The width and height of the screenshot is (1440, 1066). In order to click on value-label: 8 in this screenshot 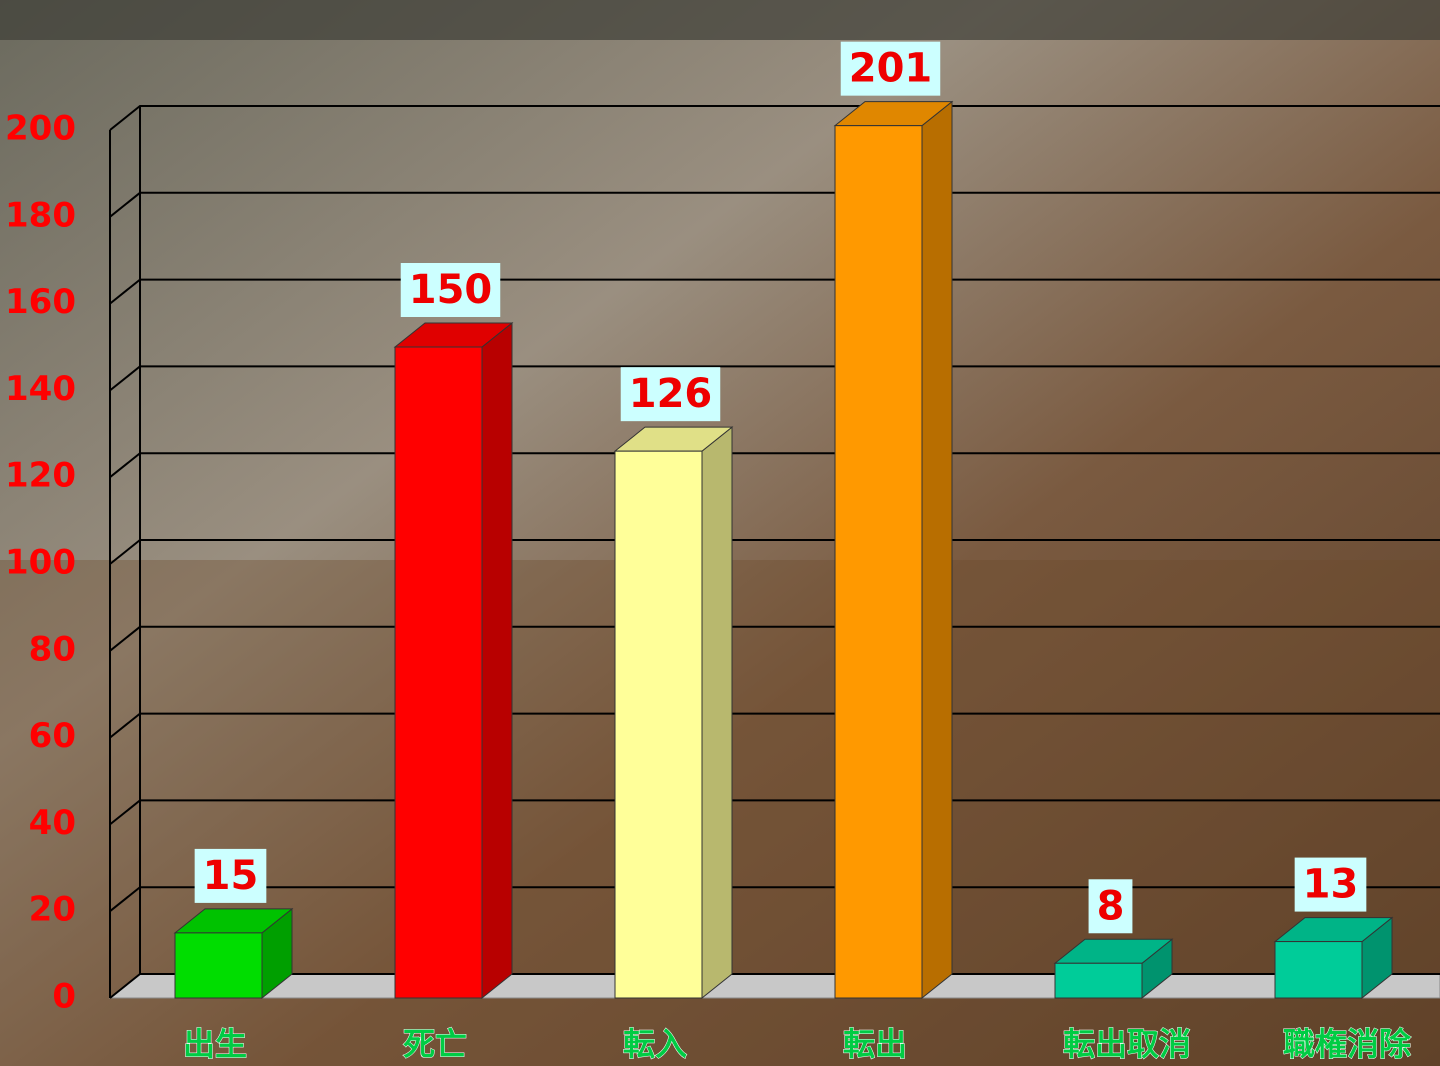, I will do `click(1111, 906)`.